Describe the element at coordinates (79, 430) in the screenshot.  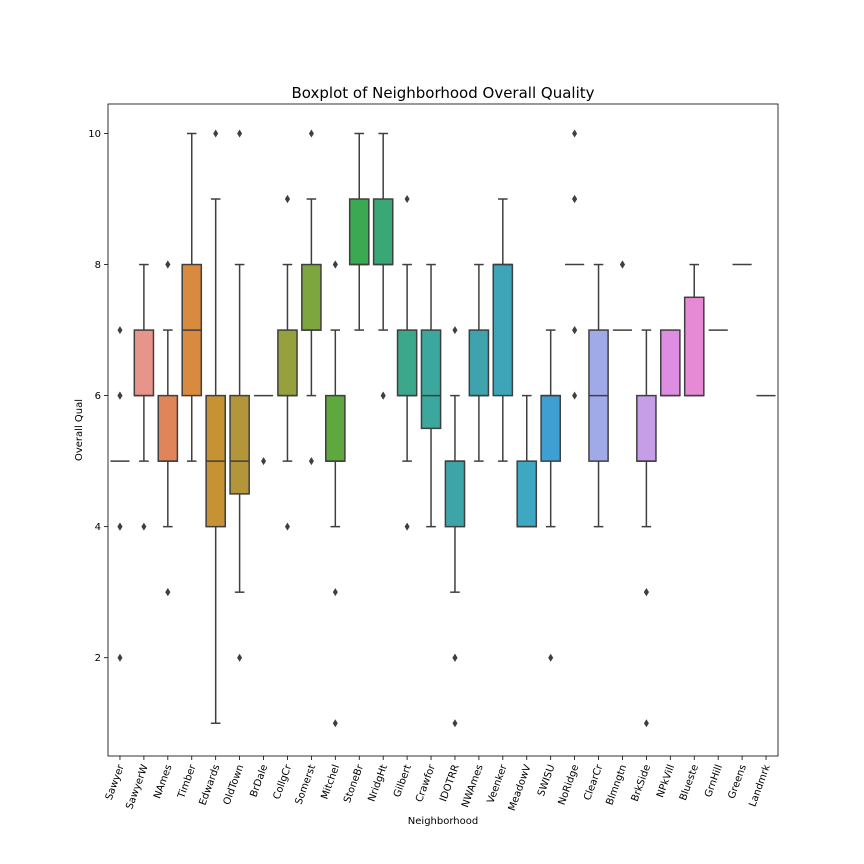
I see `y-axis-label: Overall Qual` at that location.